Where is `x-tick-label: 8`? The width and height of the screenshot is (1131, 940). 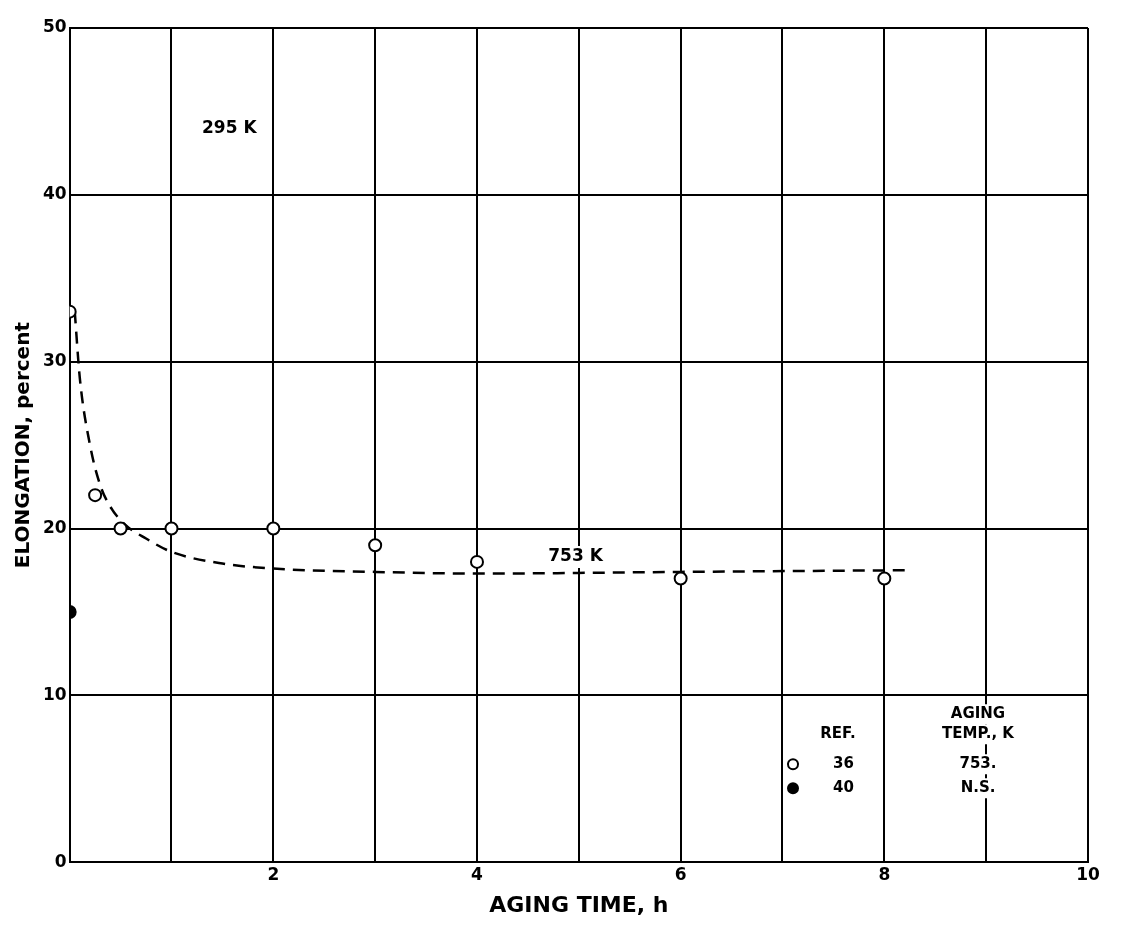
x-tick-label: 8 is located at coordinates (884, 873).